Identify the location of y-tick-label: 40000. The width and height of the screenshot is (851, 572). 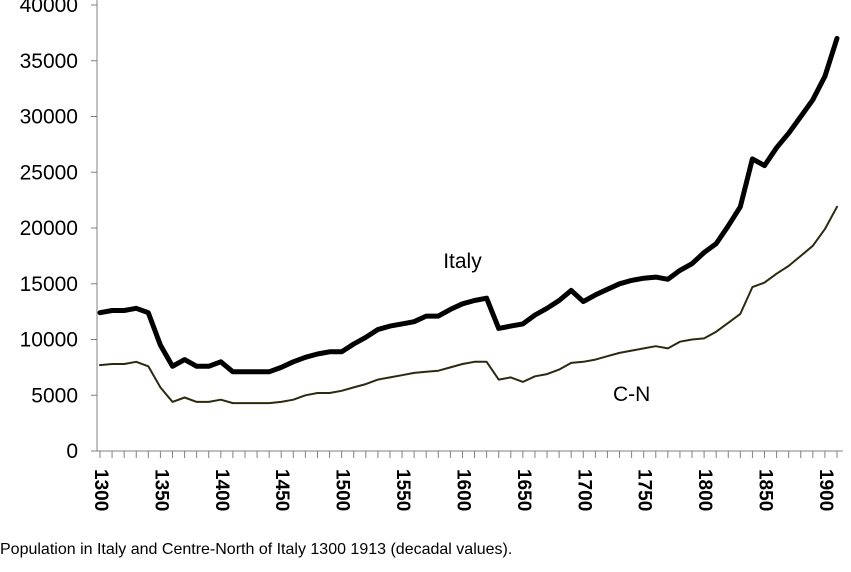
(49, 8).